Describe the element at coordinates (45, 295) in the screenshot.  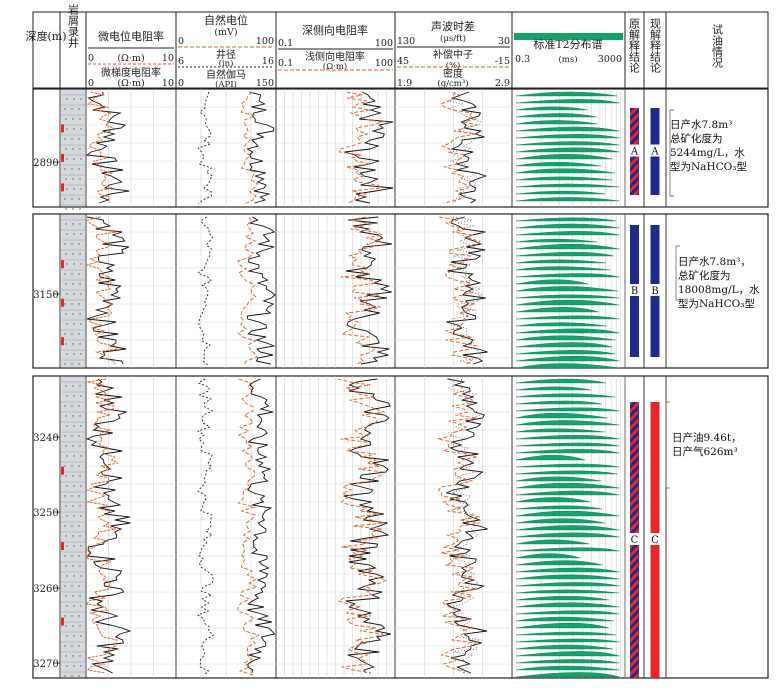
I see `depth-label: 3150` at that location.